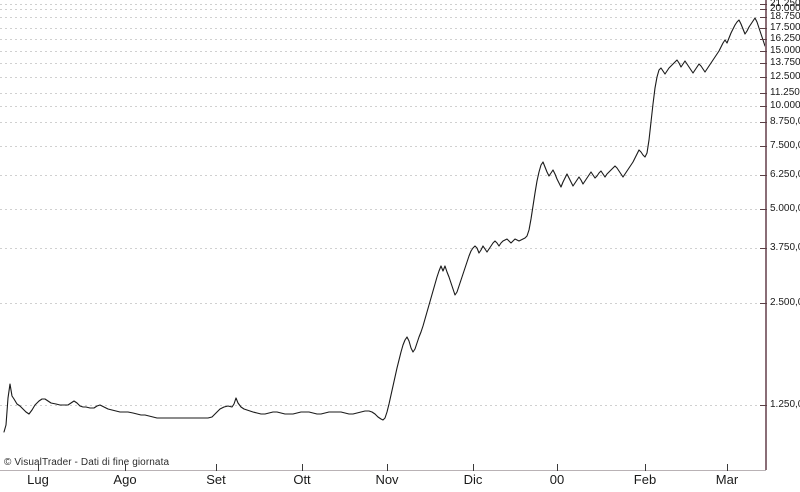 The width and height of the screenshot is (800, 492). Describe the element at coordinates (785, 92) in the screenshot. I see `y-axis-label: 11.250` at that location.